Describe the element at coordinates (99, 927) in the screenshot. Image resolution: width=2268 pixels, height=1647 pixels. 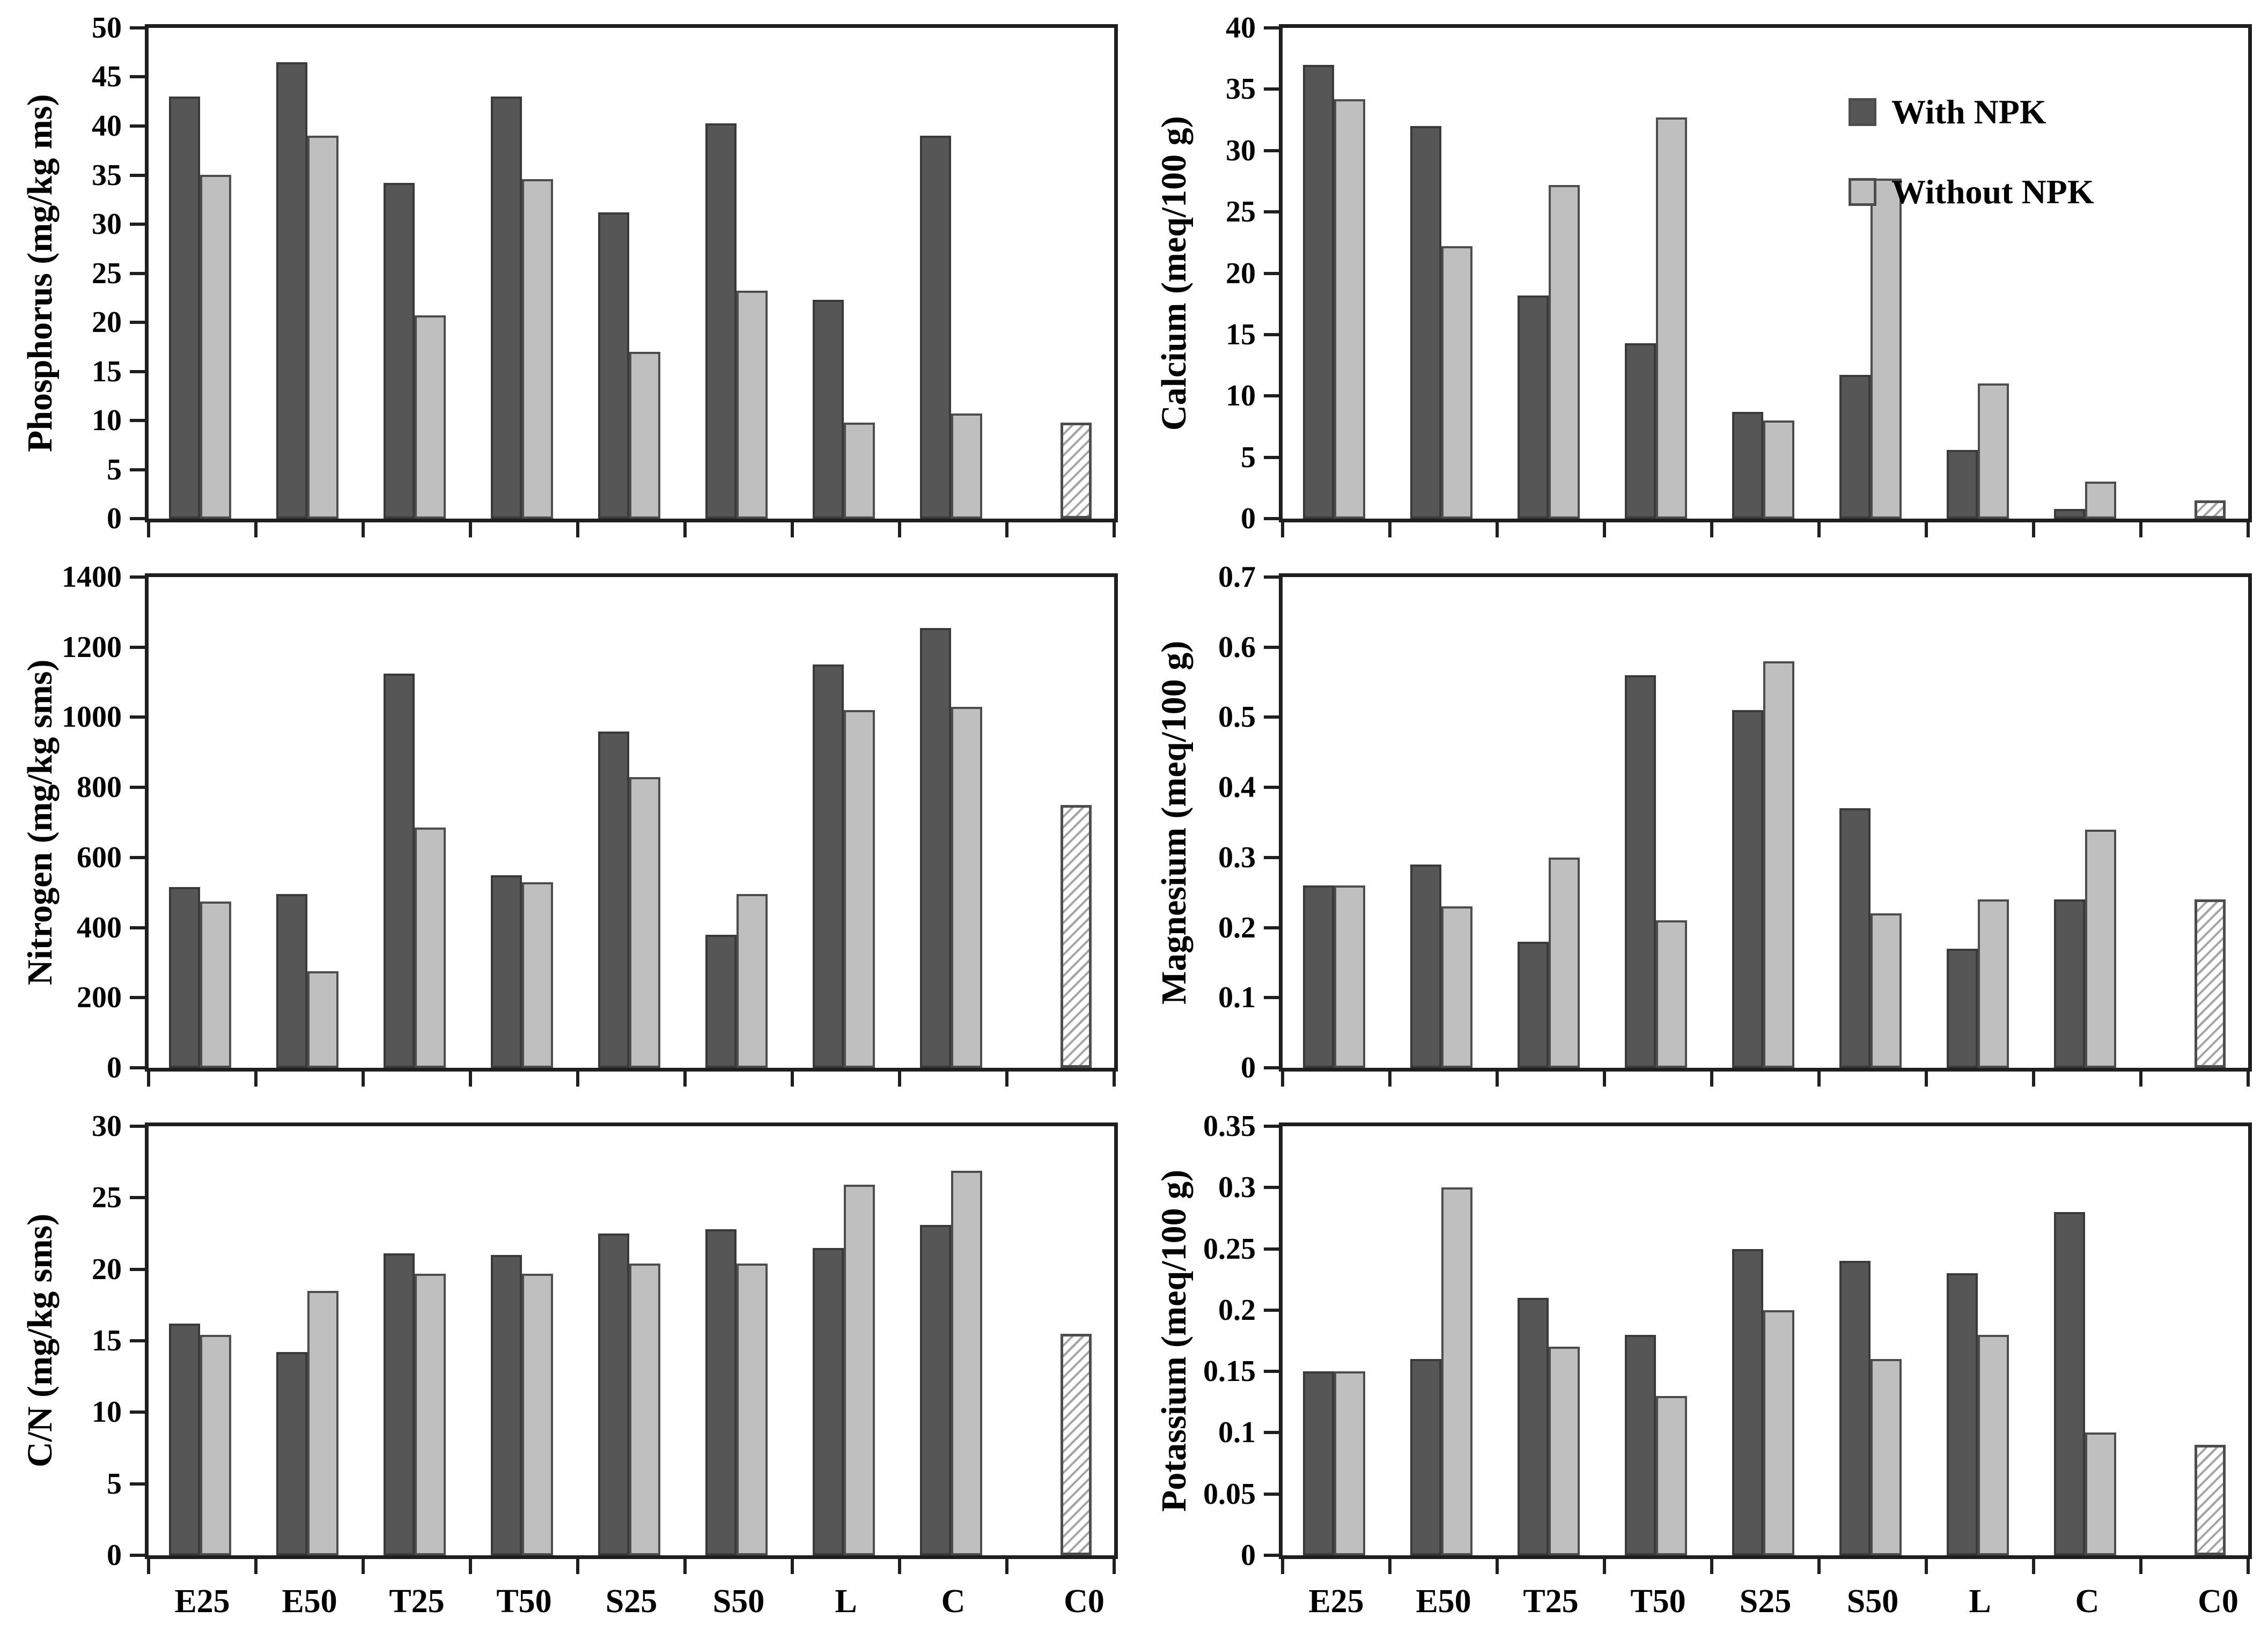
I see `y-axis-tick-label: 400` at that location.